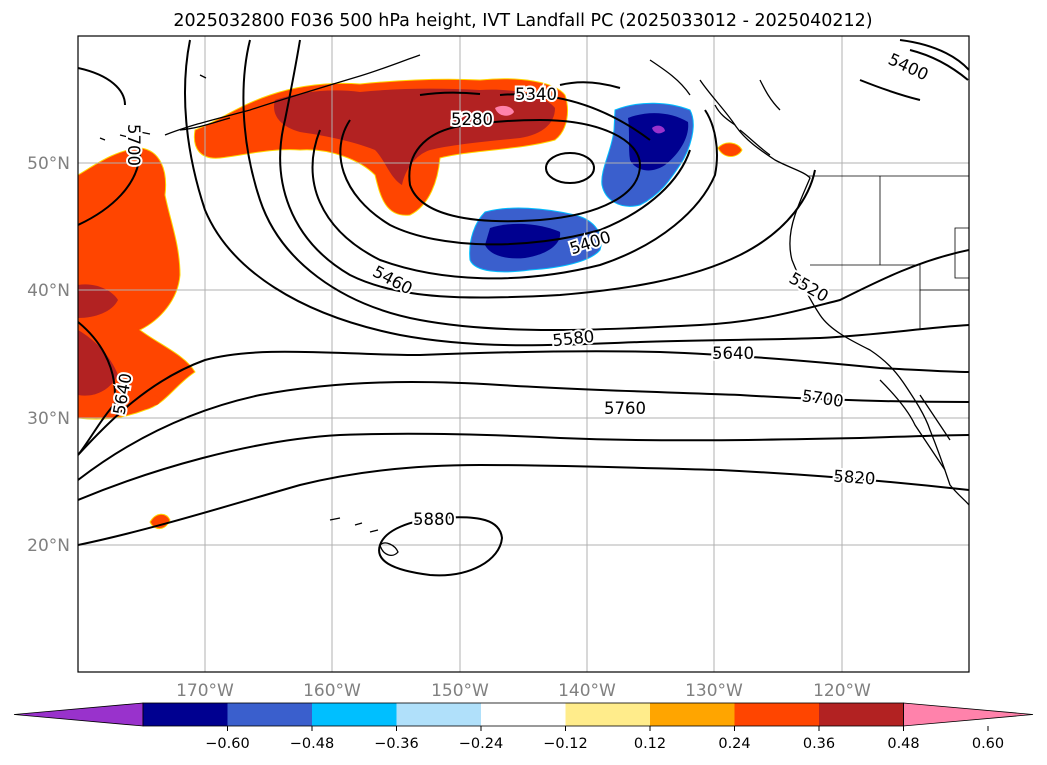 The height and width of the screenshot is (765, 1047). What do you see at coordinates (48, 355) in the screenshot?
I see `latitude-labels: 50°N 40°N 30°N 20°N` at bounding box center [48, 355].